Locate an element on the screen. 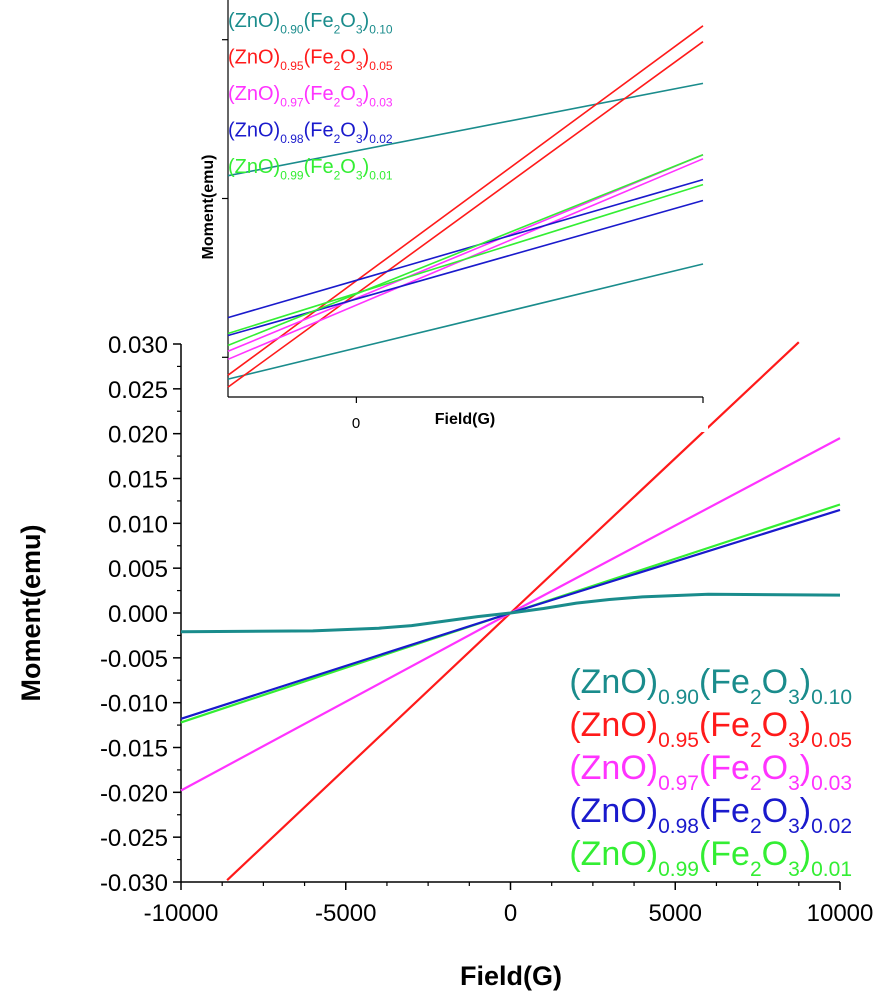 The width and height of the screenshot is (887, 999). x-tick-label: -5000 is located at coordinates (345, 913).